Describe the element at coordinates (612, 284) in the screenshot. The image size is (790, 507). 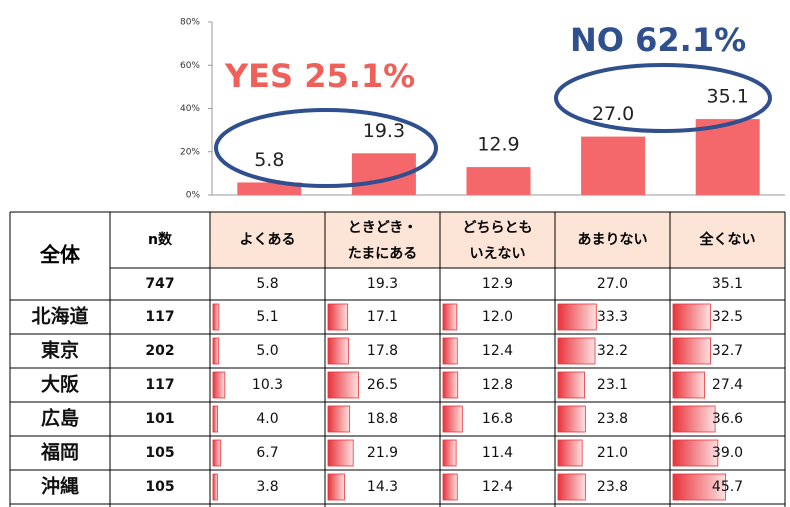
I see `cell-text: 27.0` at that location.